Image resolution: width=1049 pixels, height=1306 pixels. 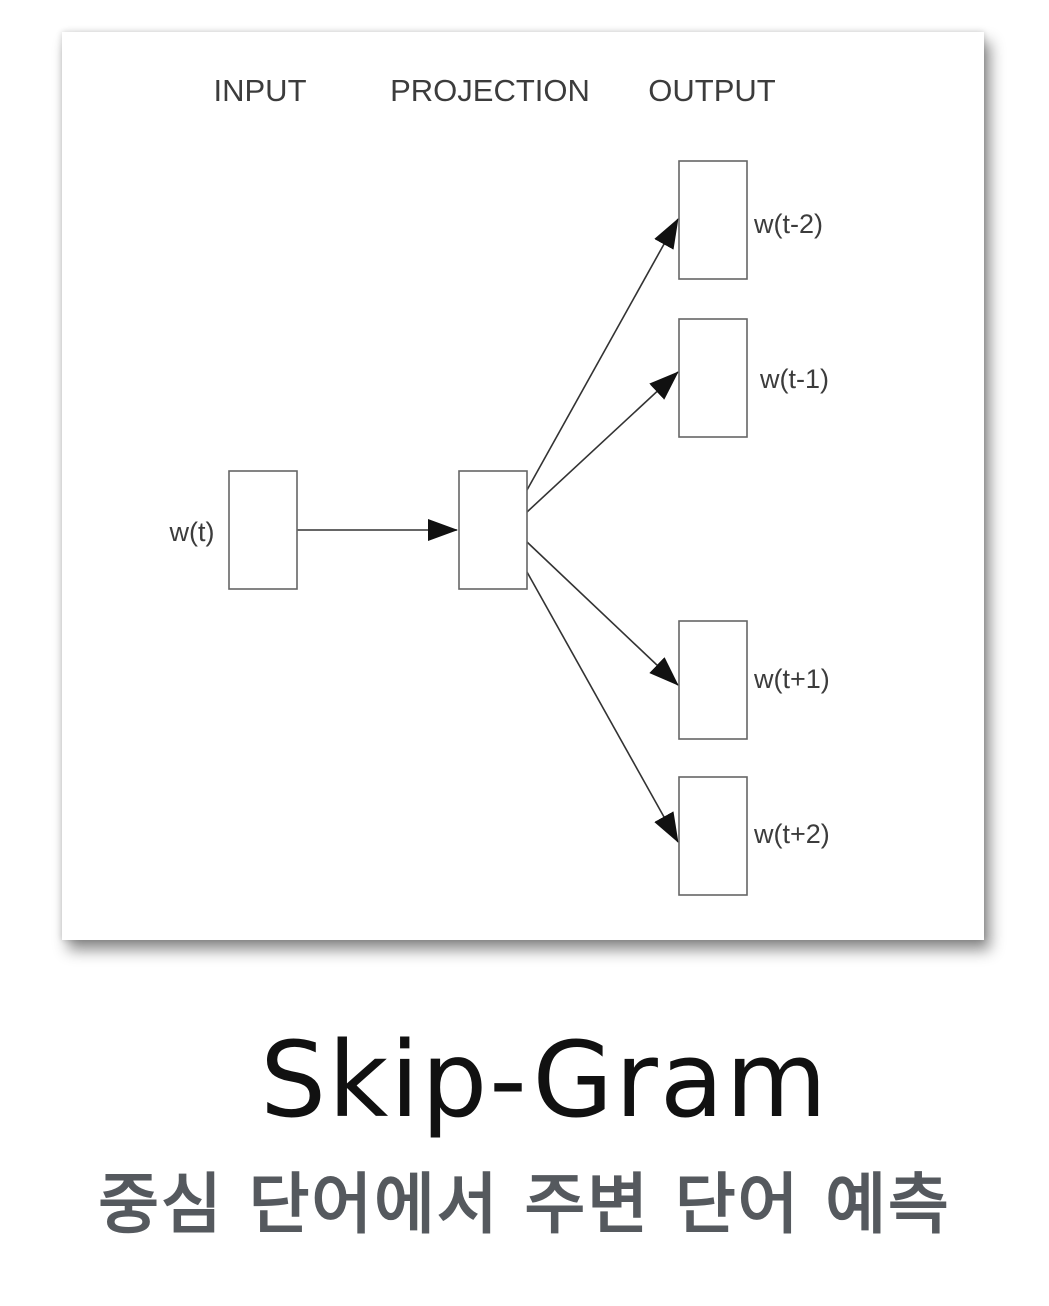 What do you see at coordinates (794, 379) in the screenshot?
I see `output-node-label-w-t-minus-1: w(t-1)` at bounding box center [794, 379].